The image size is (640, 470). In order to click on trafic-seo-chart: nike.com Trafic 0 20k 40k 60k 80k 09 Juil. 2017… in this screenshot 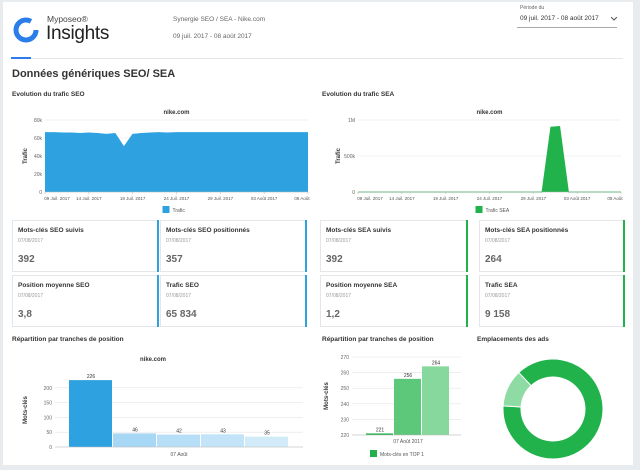, I will do `click(166, 162)`.